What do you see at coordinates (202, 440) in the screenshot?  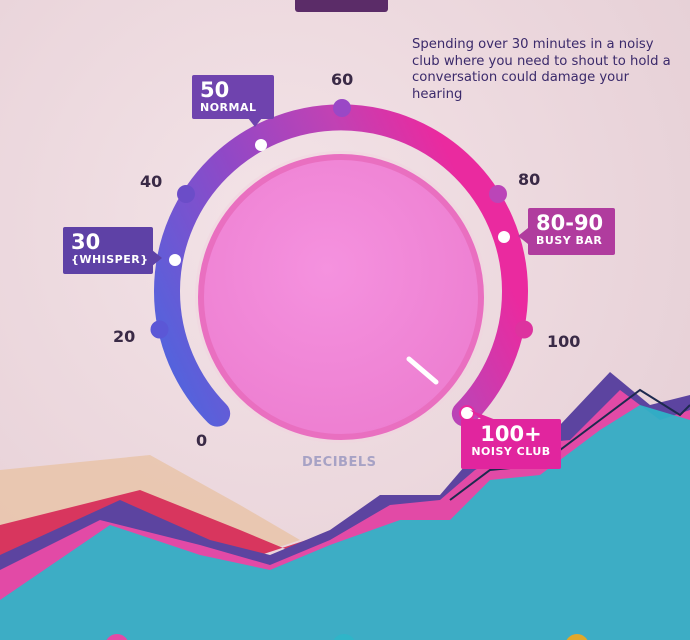 I see `tick-label-0: 0` at bounding box center [202, 440].